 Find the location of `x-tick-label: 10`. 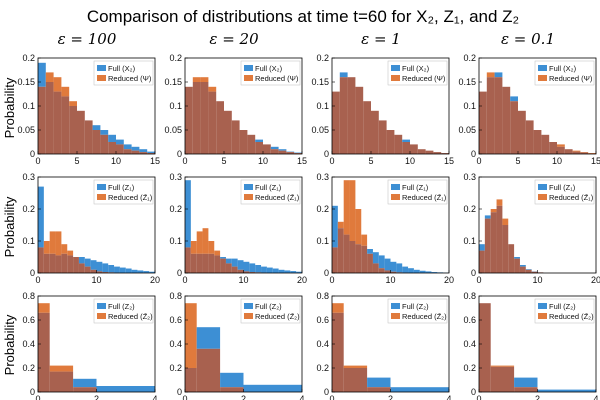

x-tick-label: 10 is located at coordinates (96, 280).